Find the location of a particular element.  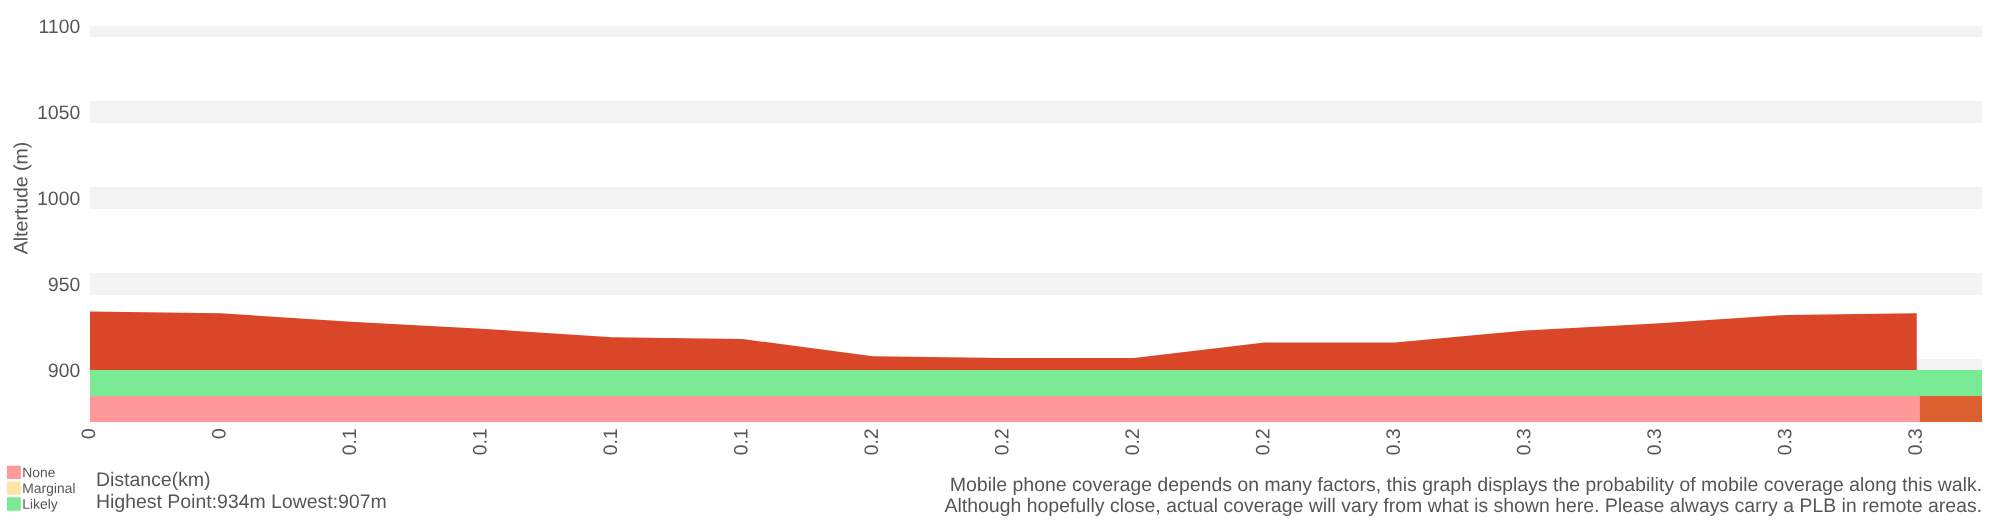

text: Mobile phone coverage depends on many factors, this graph displays the probability of mobile coverage along this walk. Although hopefully close, actual coverage will vary from what is shown here. Please always carry a PLB in remote areas. is located at coordinates (1462, 496).